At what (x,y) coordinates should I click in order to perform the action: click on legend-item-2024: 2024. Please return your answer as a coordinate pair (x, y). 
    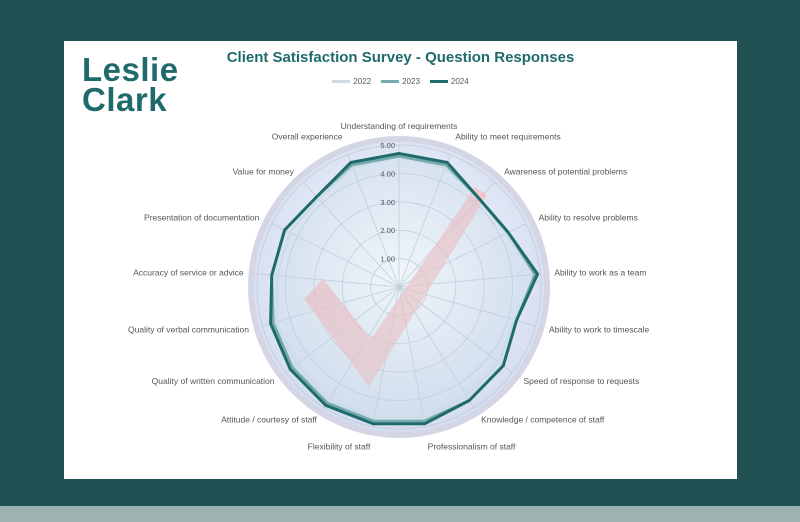
    Looking at the image, I should click on (449, 81).